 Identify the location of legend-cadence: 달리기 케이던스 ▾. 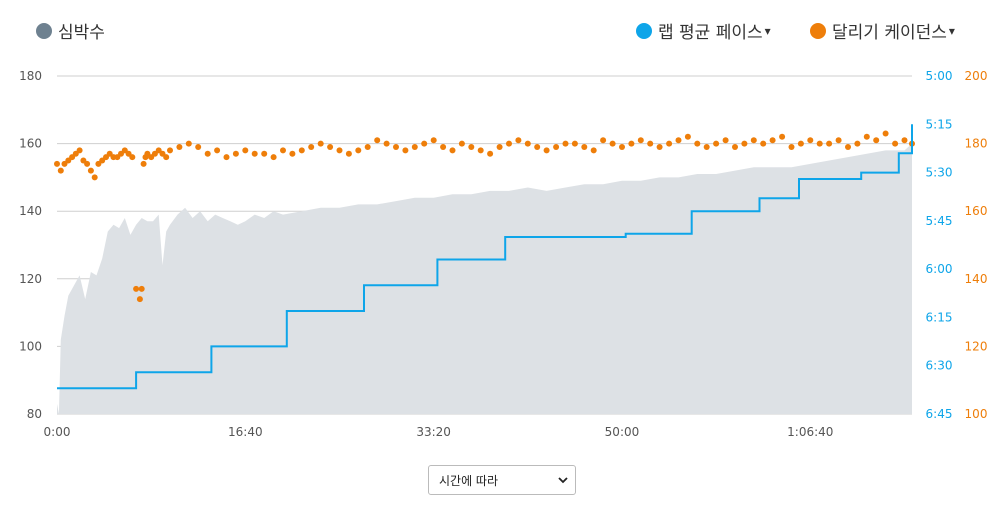
(882, 30).